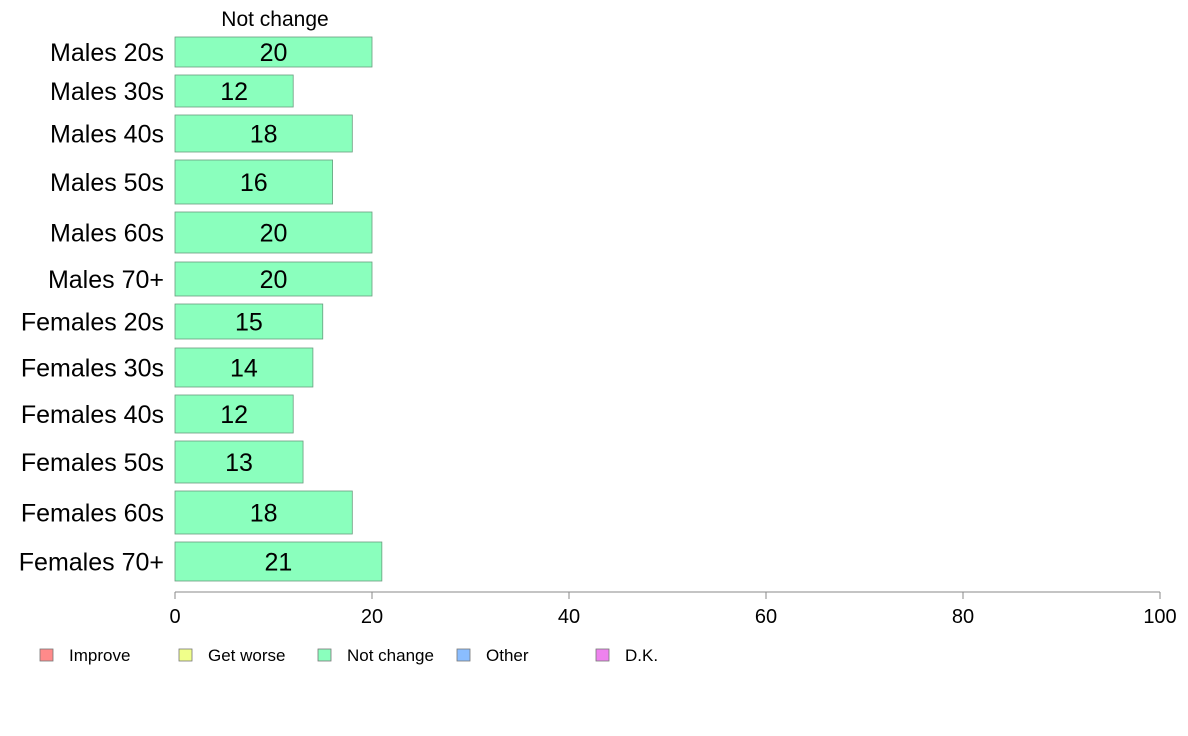  Describe the element at coordinates (507, 655) in the screenshot. I see `legend-label: Other` at that location.